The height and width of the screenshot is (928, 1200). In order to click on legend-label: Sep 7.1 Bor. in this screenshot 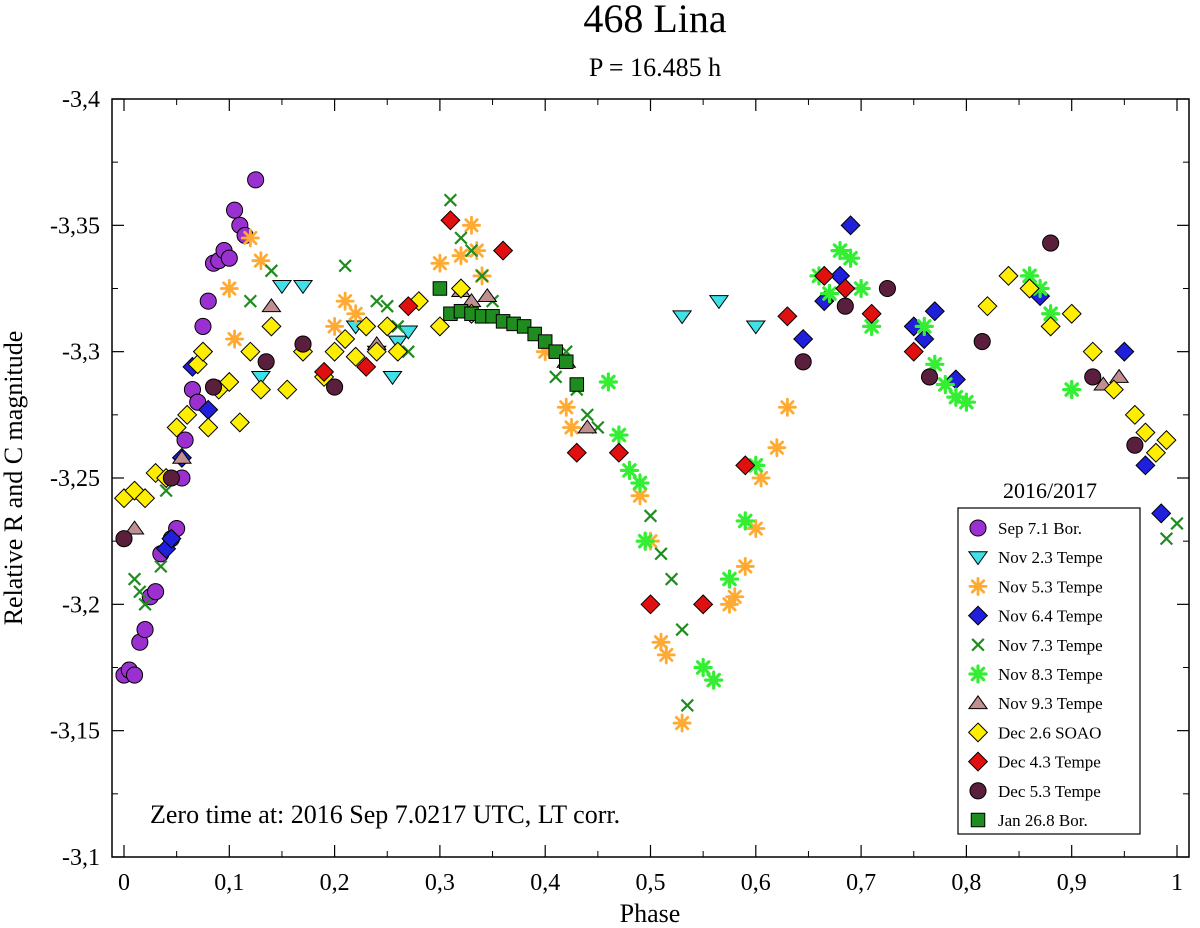, I will do `click(1040, 528)`.